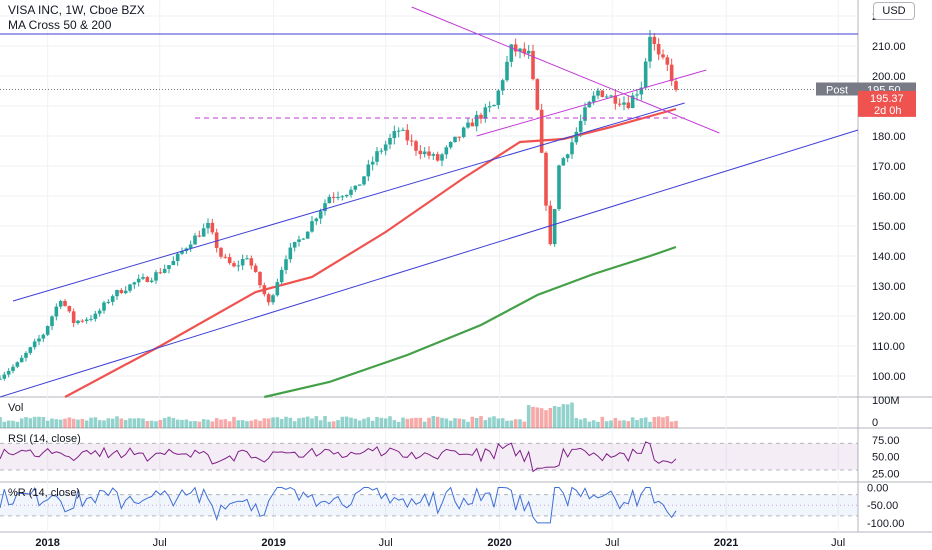 Image resolution: width=932 pixels, height=550 pixels. I want to click on time-tick-label: 2020, so click(499, 543).